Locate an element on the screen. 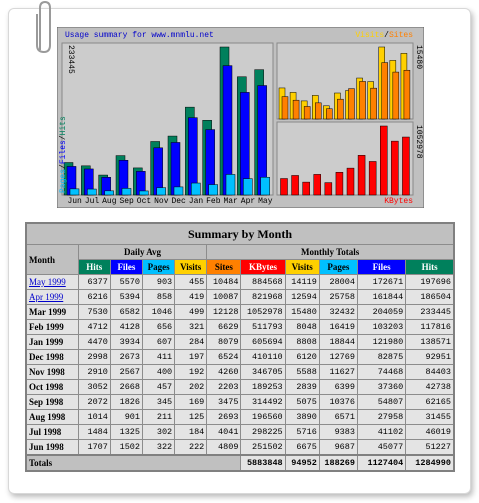 This screenshot has width=479, height=503. column-header: KBytes is located at coordinates (263, 267).